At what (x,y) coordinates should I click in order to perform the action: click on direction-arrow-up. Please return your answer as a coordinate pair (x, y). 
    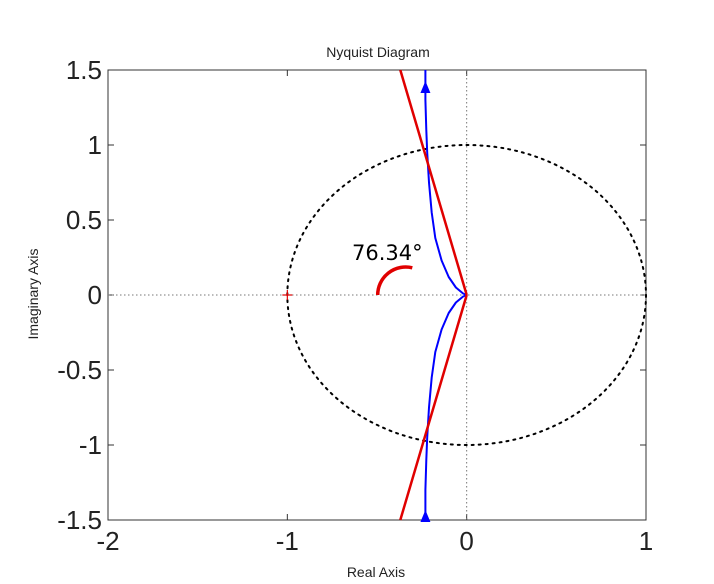
    Looking at the image, I should click on (425, 87).